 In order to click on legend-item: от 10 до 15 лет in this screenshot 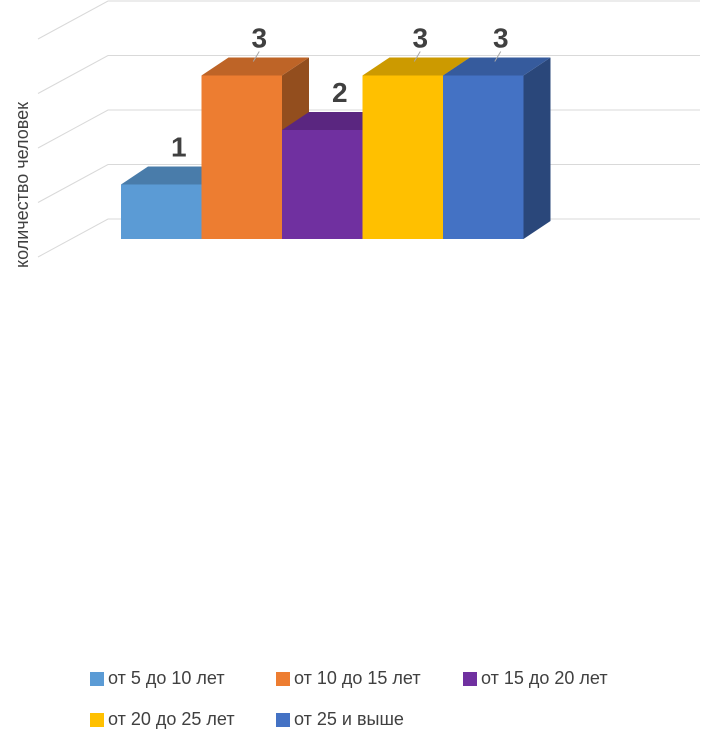, I will do `click(348, 678)`.